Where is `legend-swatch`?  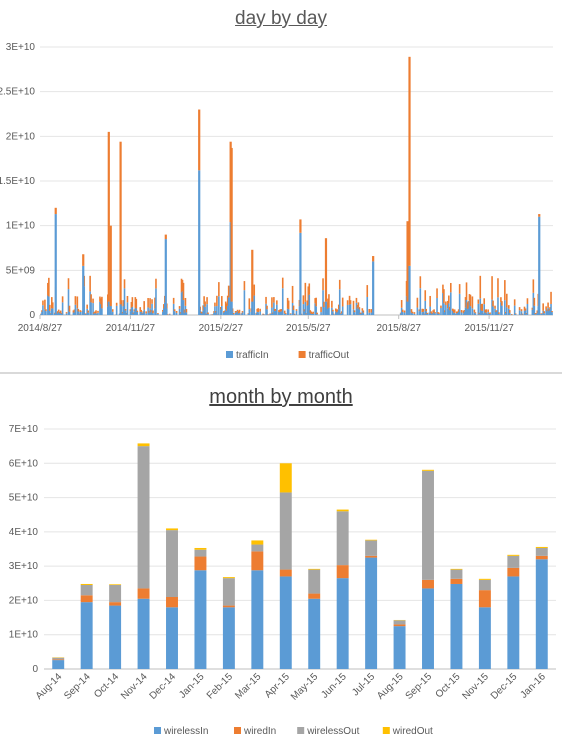
legend-swatch is located at coordinates (386, 730).